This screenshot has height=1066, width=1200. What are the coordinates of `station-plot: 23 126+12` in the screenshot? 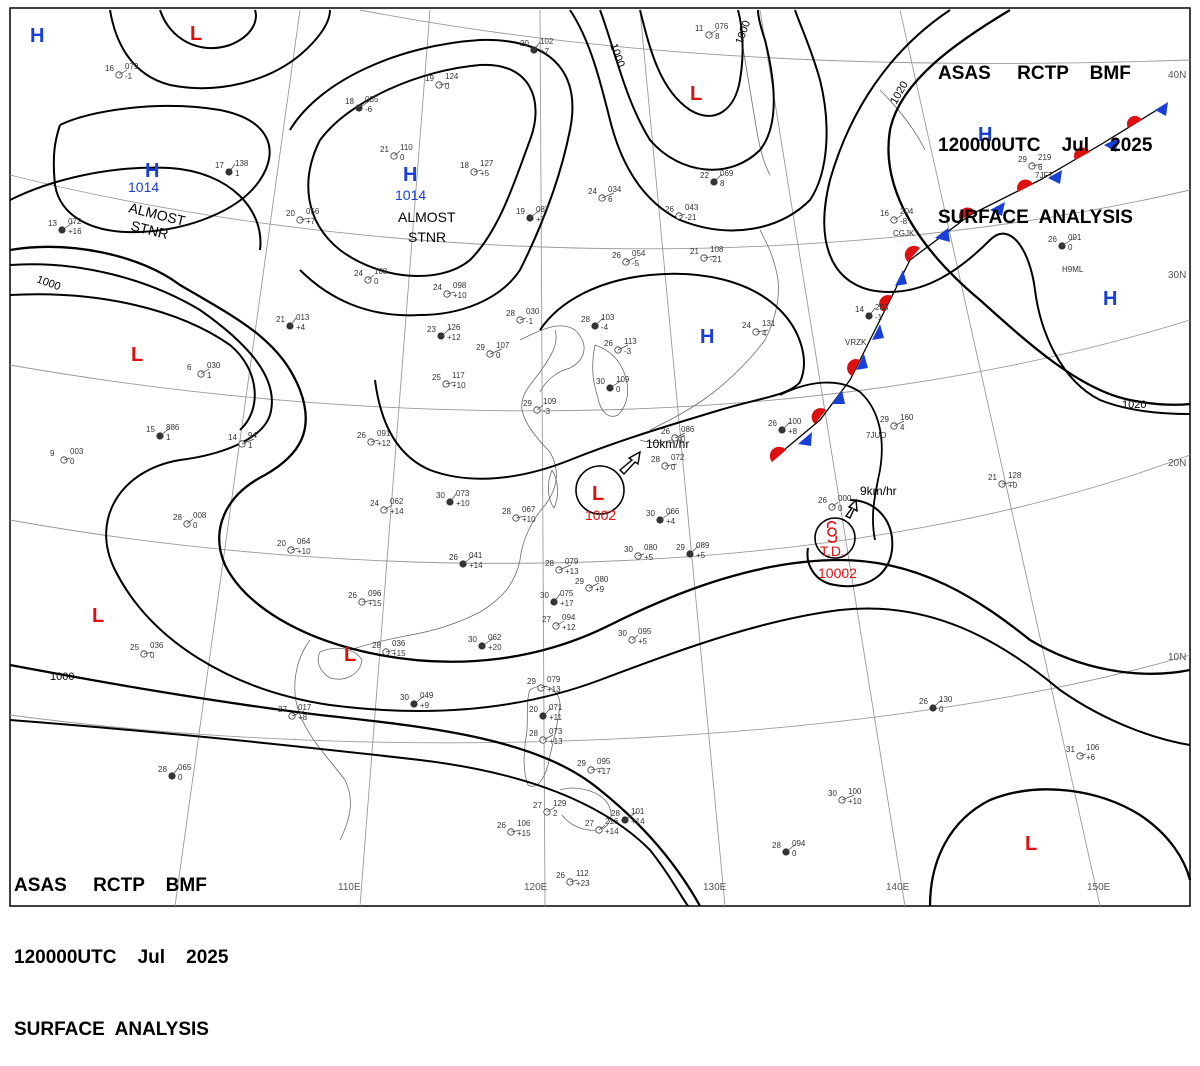 It's located at (444, 332).